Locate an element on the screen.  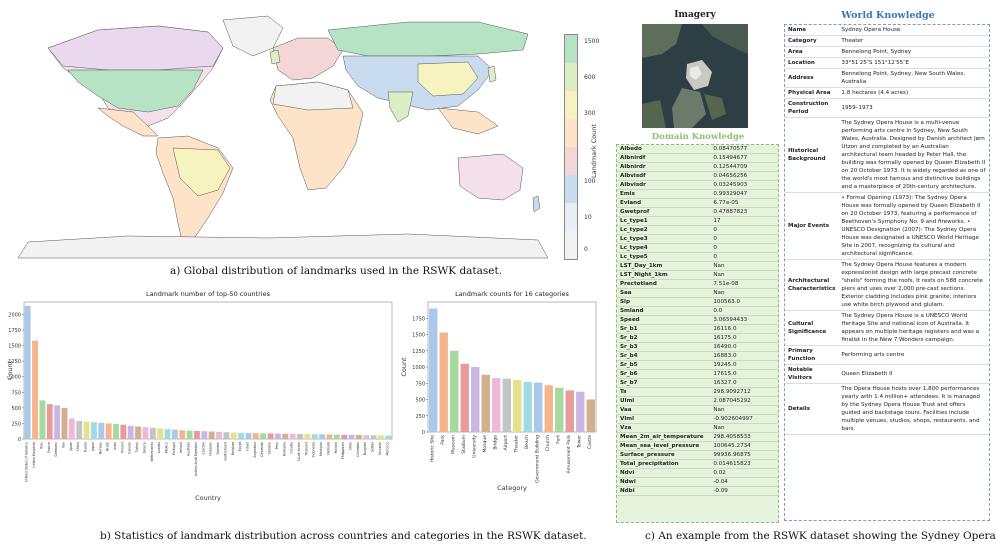
dk-value: 2.087045292 is located at coordinates (744, 401).